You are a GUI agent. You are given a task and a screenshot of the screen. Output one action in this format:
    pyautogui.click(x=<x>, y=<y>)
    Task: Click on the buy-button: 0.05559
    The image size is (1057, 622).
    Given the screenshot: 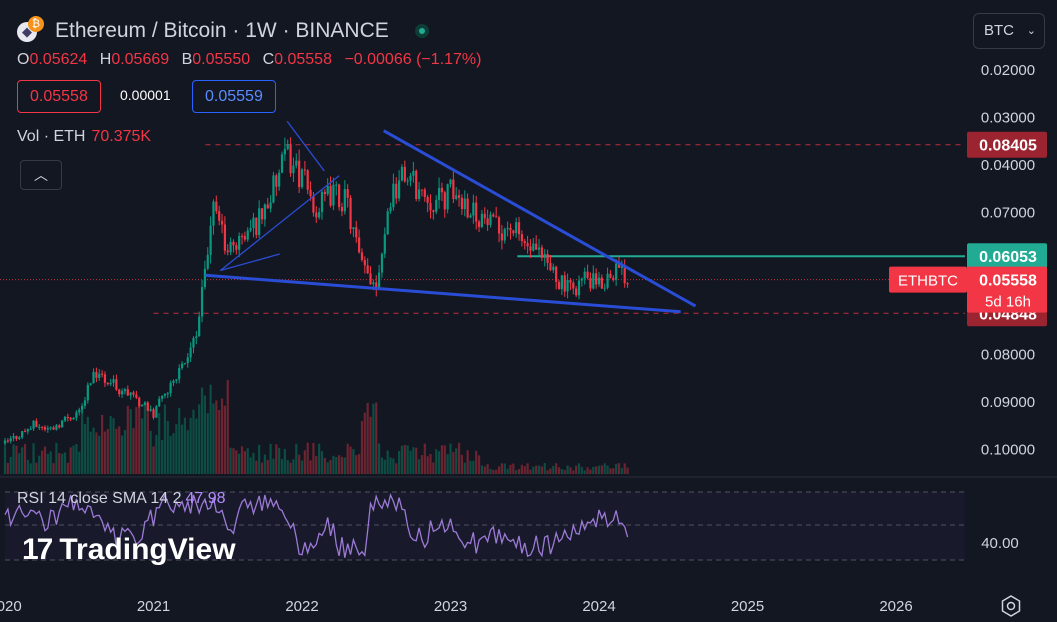 What is the action you would take?
    pyautogui.click(x=234, y=96)
    